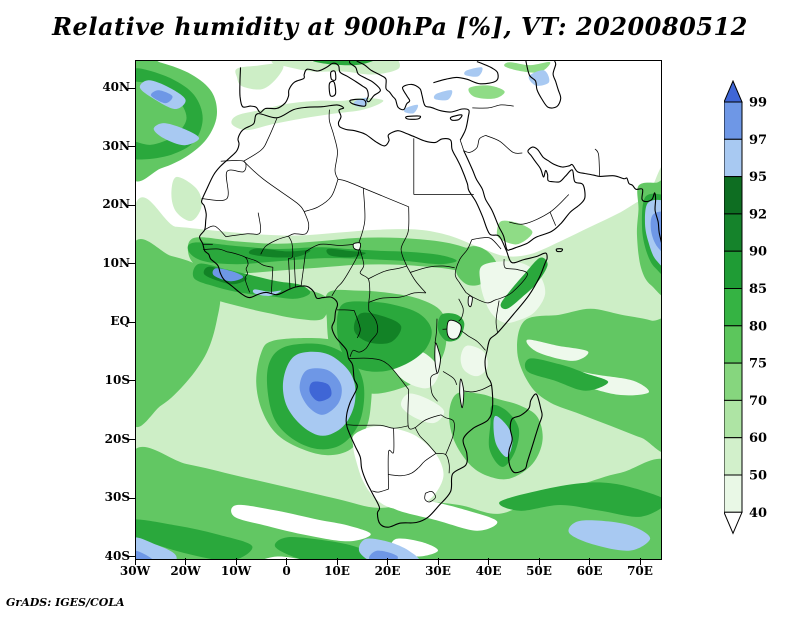 This screenshot has height=618, width=800. Describe the element at coordinates (176, 134) in the screenshot. I see `humidity-region-ne-atl-blue2` at that location.